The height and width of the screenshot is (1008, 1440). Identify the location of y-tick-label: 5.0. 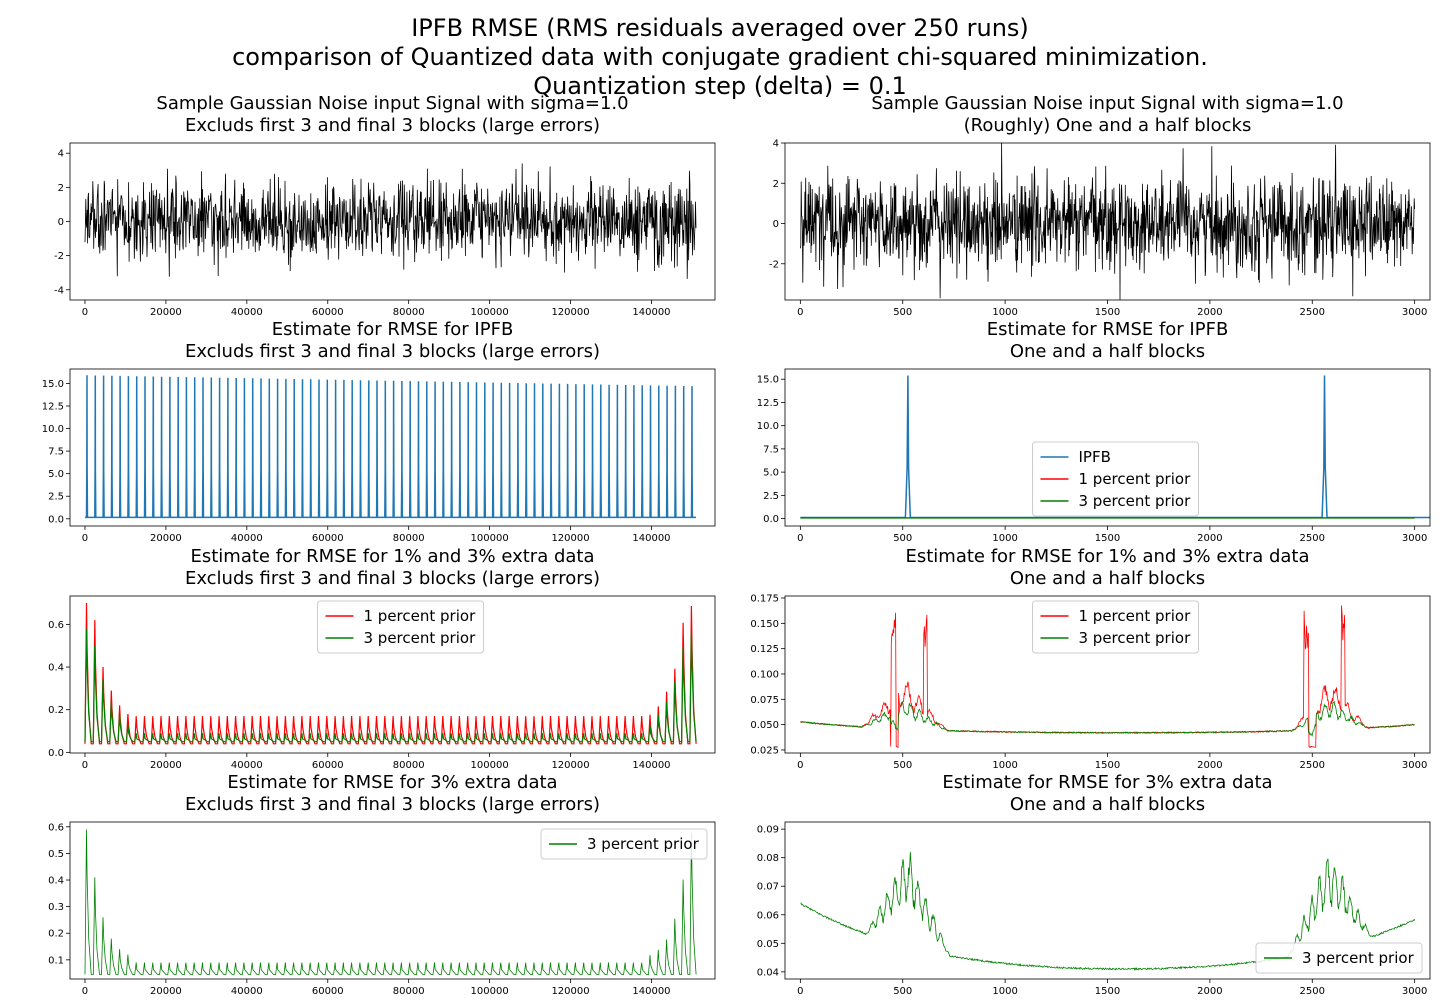
(771, 473).